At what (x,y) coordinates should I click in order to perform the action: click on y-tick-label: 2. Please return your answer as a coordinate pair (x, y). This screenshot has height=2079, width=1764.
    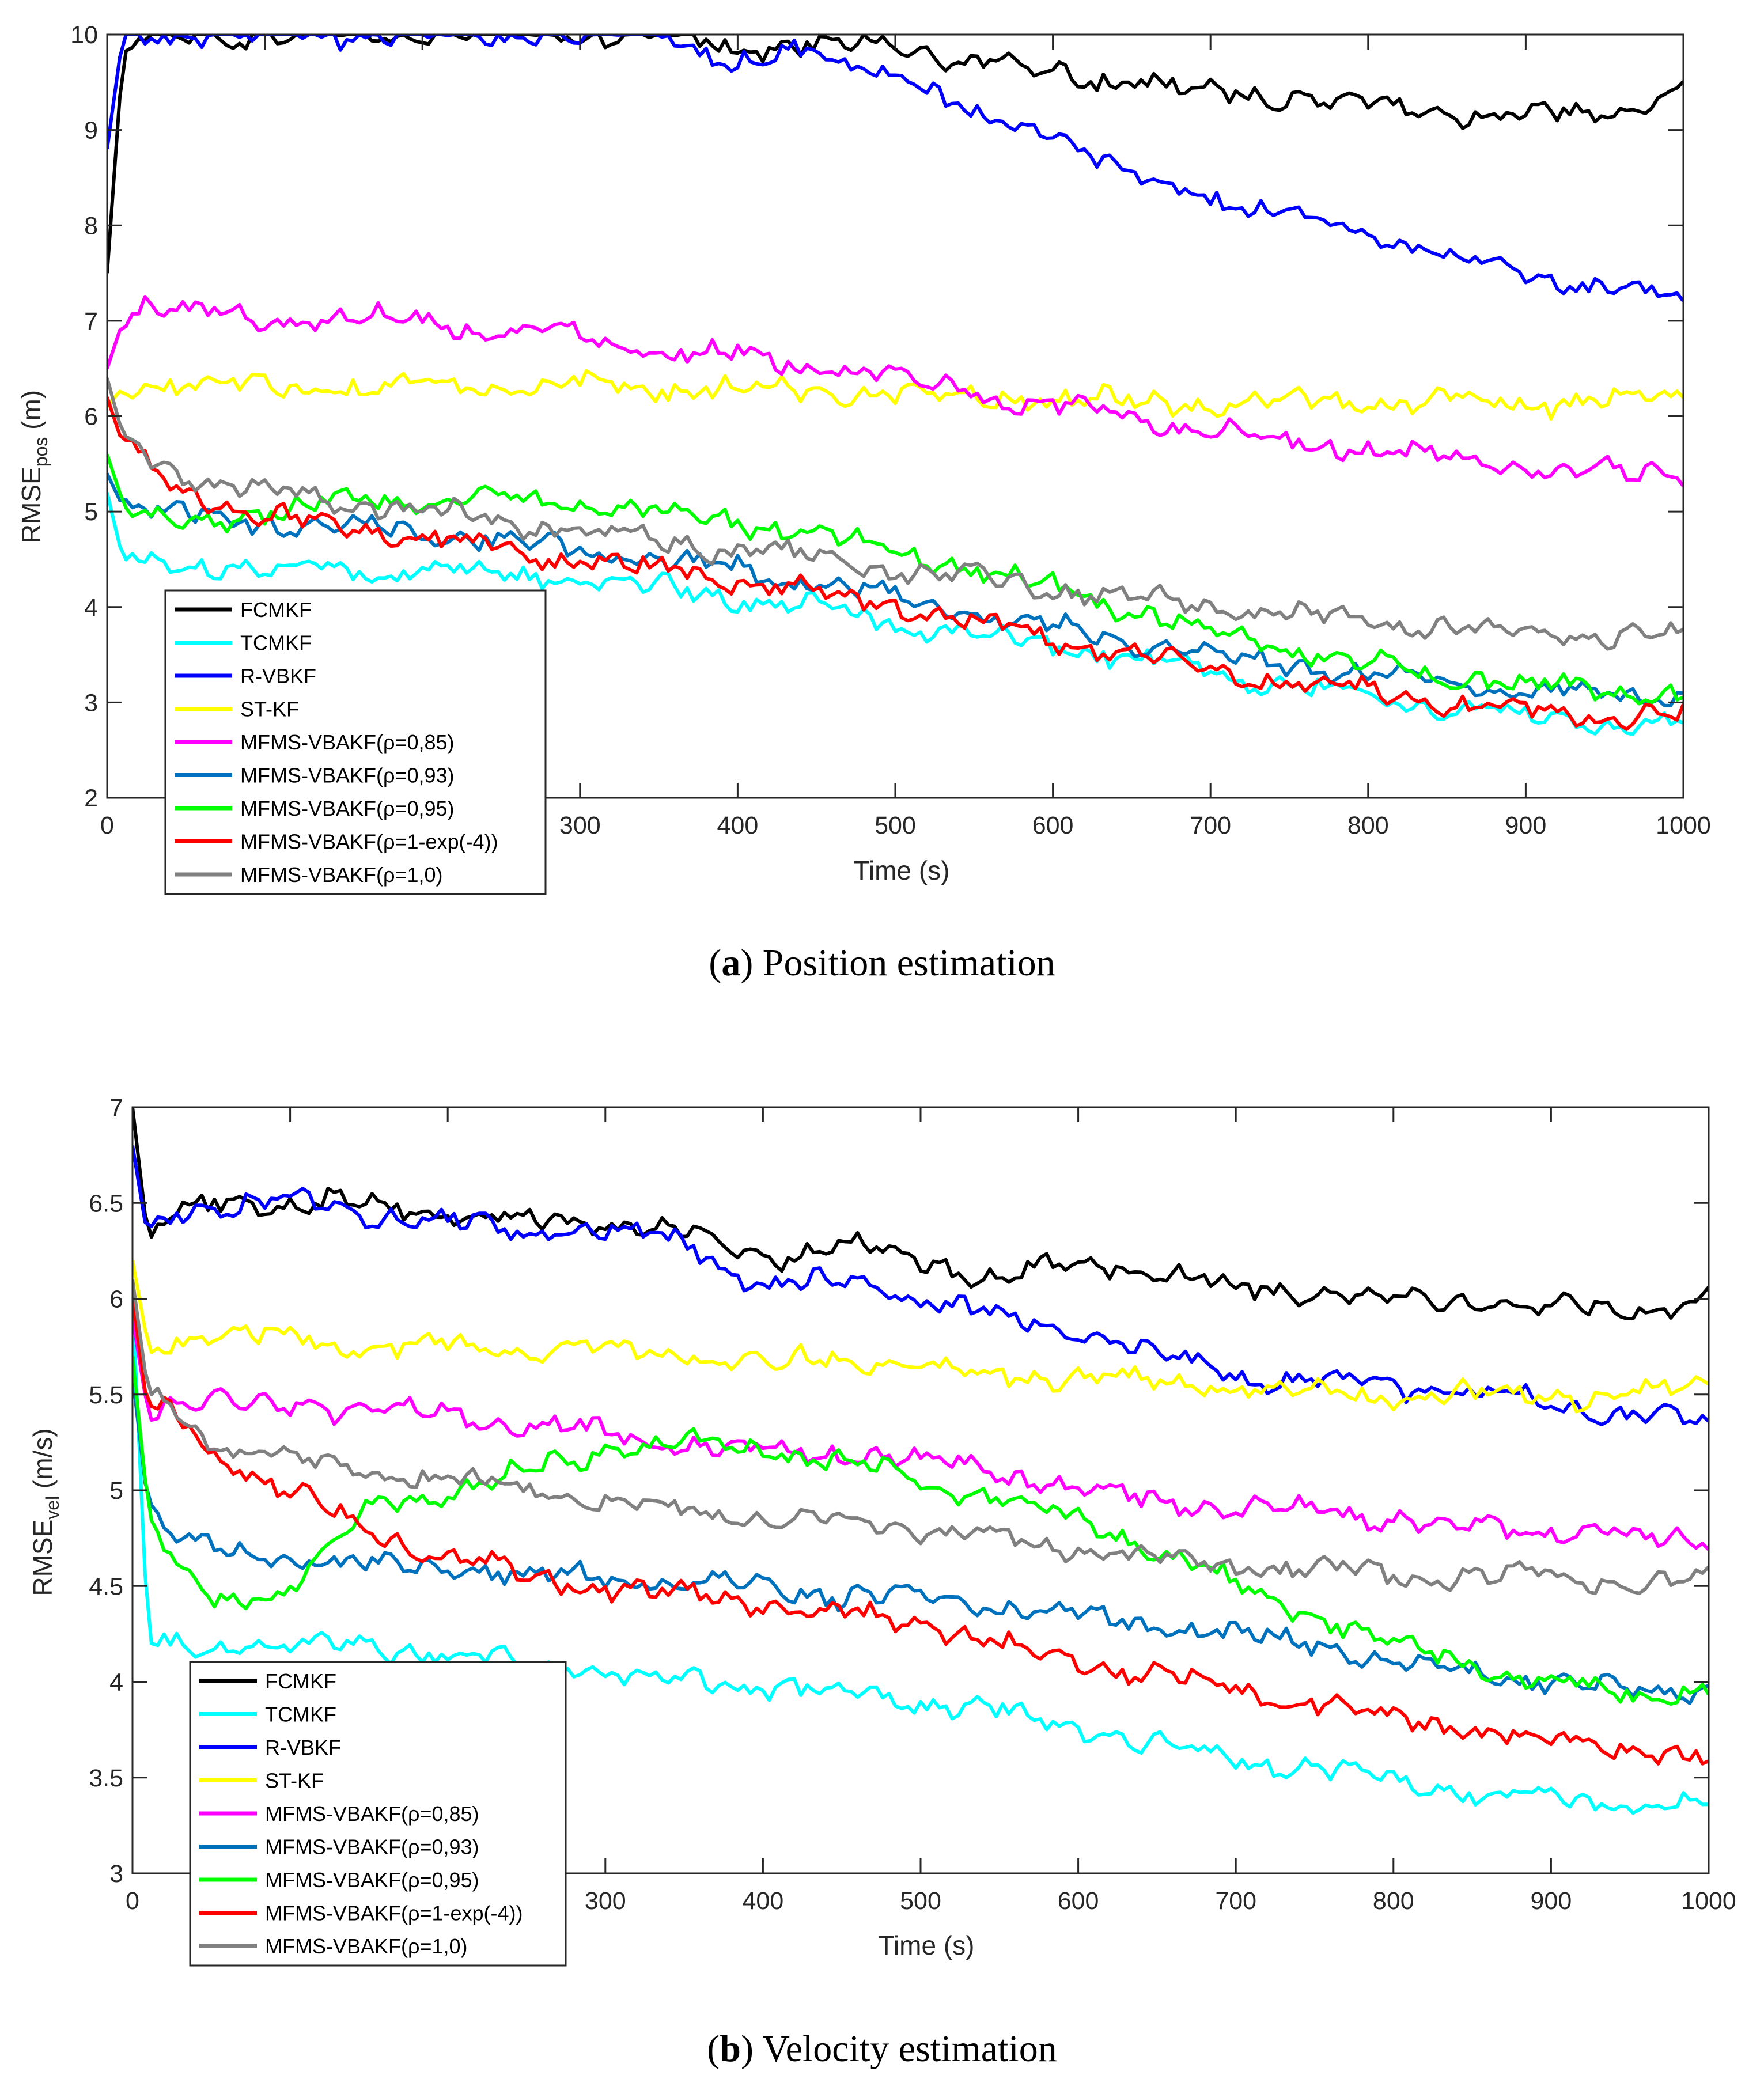
    Looking at the image, I should click on (91, 798).